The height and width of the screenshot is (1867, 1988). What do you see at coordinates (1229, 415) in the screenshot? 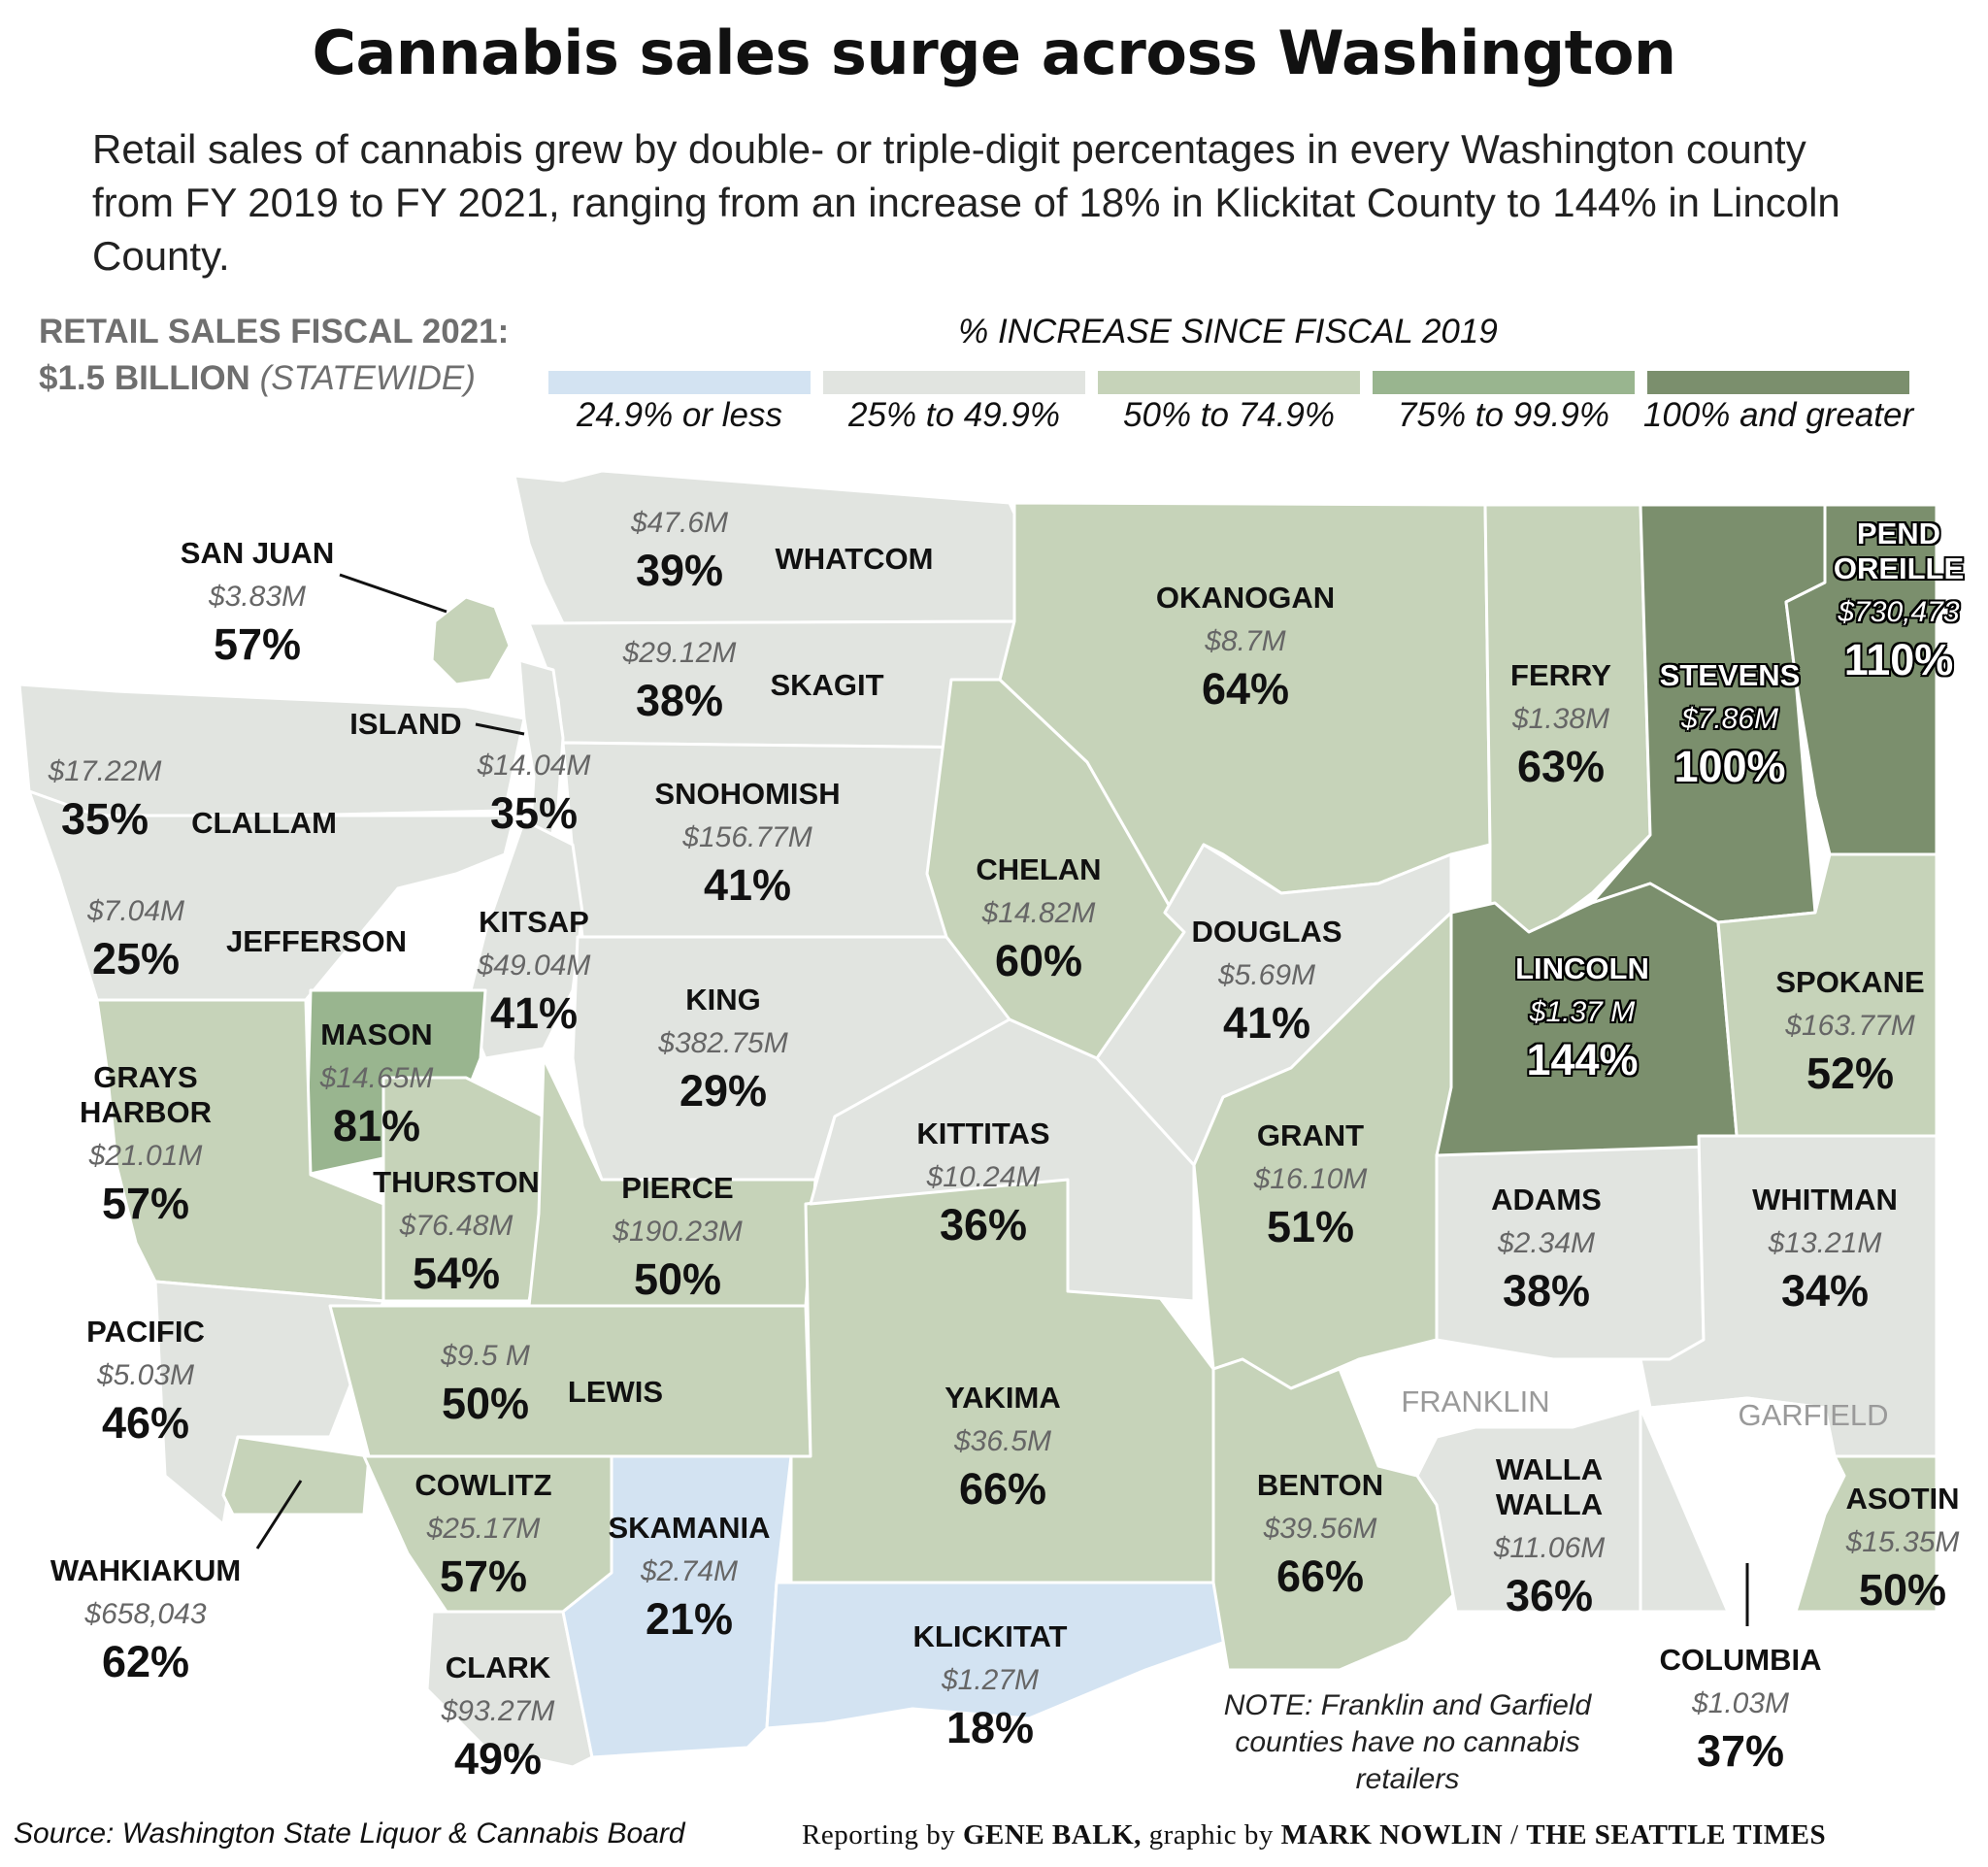
I see `legend-label-3: 50% to 74.9%` at bounding box center [1229, 415].